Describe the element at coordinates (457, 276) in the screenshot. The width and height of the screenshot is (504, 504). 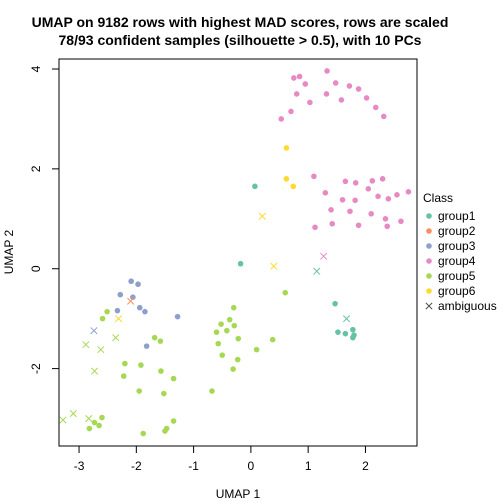
I see `legend-label-group5: group5` at that location.